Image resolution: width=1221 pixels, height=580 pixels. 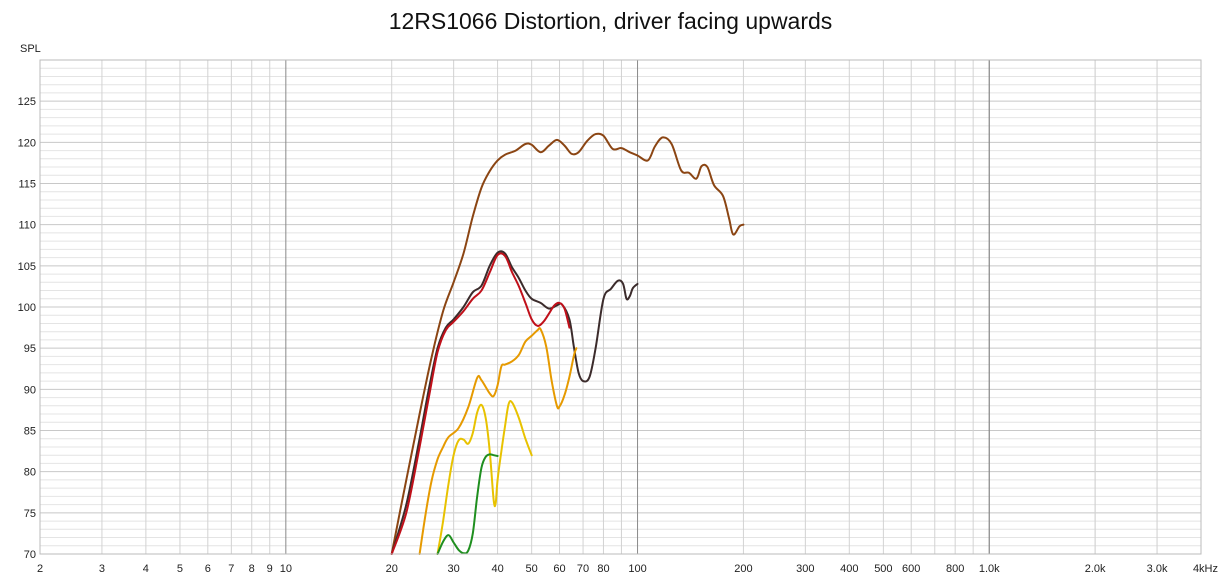 What do you see at coordinates (497, 569) in the screenshot?
I see `x-tick-label: 40` at bounding box center [497, 569].